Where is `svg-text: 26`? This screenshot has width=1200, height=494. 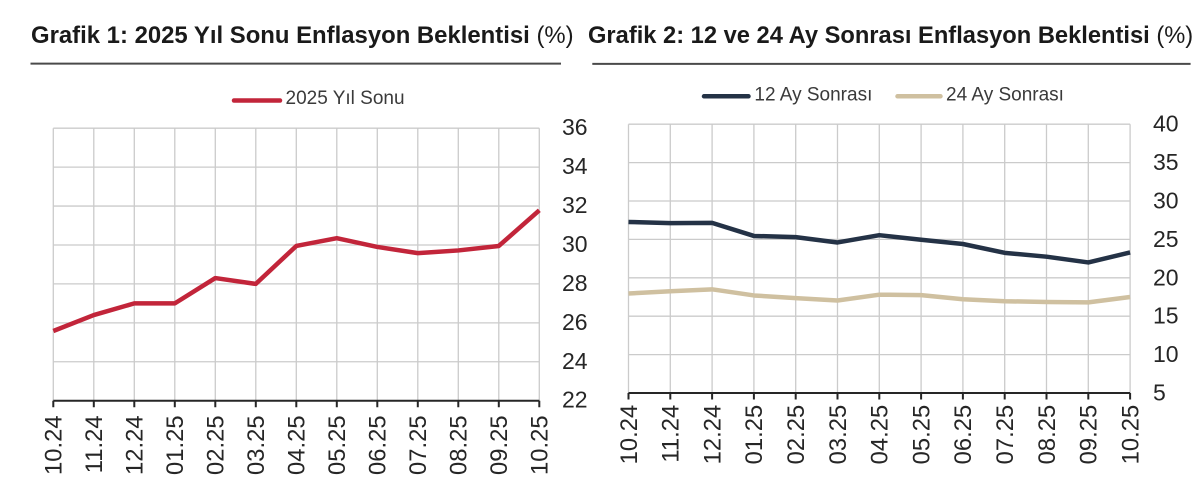
svg-text: 26 is located at coordinates (575, 322).